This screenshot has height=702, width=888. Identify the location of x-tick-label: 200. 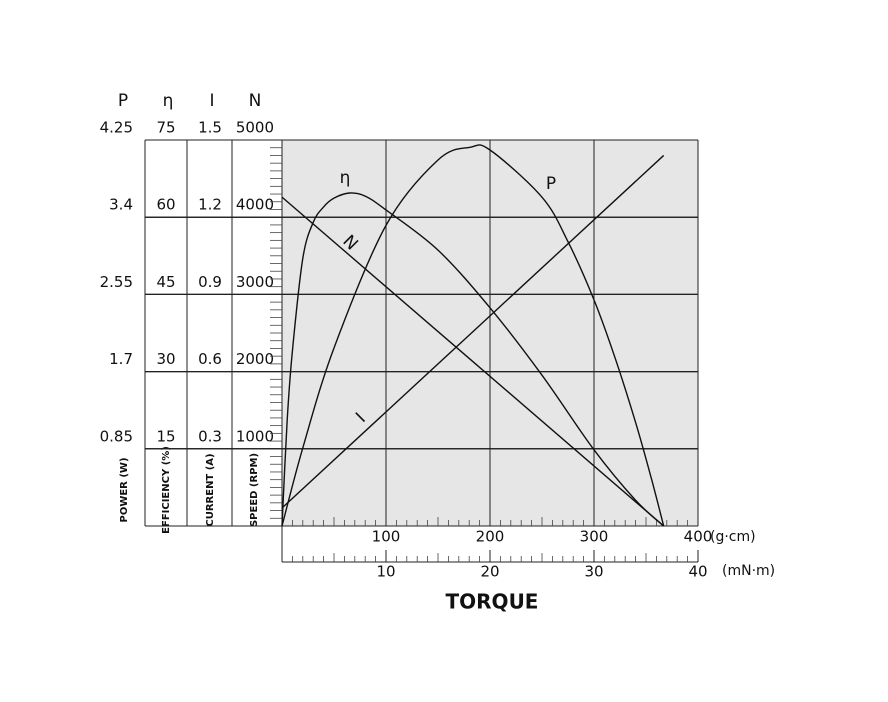
(490, 537).